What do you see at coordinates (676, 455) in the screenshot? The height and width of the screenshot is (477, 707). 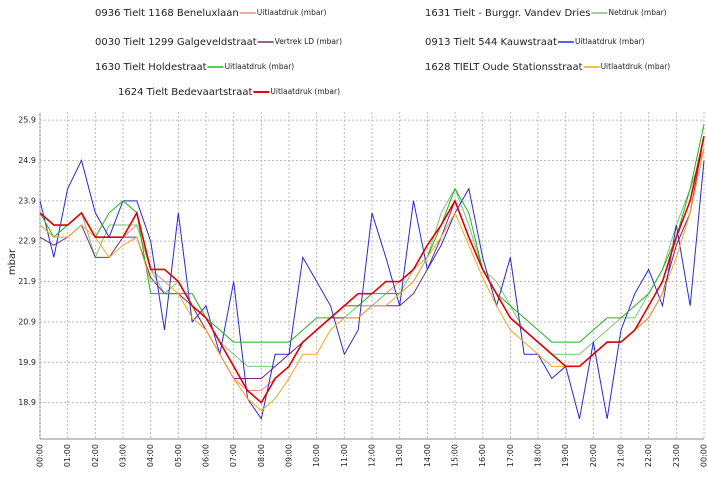 I see `x-tick-label: 23:00` at bounding box center [676, 455].